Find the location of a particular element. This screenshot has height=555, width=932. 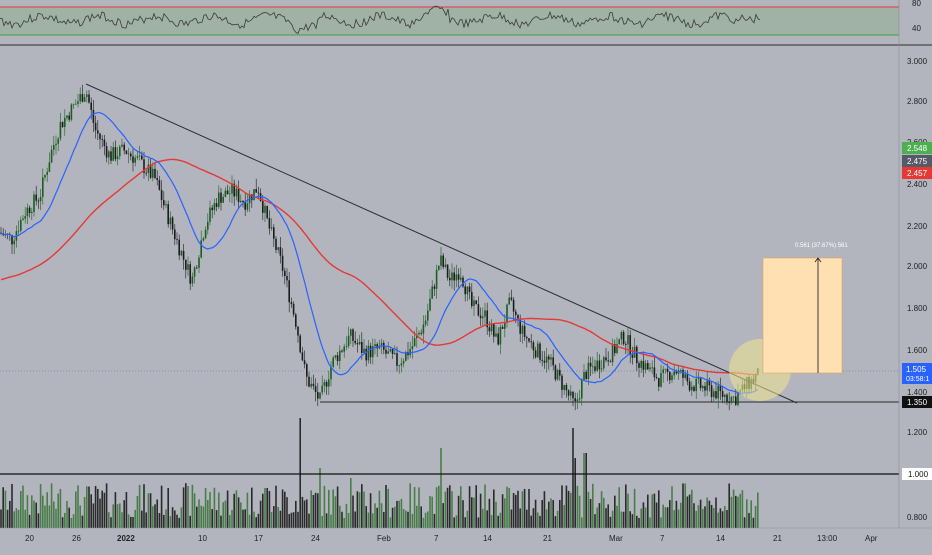

time-label-7-feb: 7 is located at coordinates (436, 538).